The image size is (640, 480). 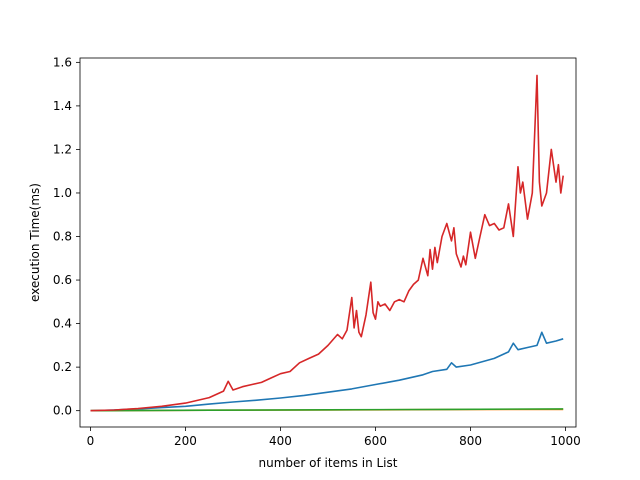 What do you see at coordinates (91, 441) in the screenshot?
I see `x-tick-label: 0` at bounding box center [91, 441].